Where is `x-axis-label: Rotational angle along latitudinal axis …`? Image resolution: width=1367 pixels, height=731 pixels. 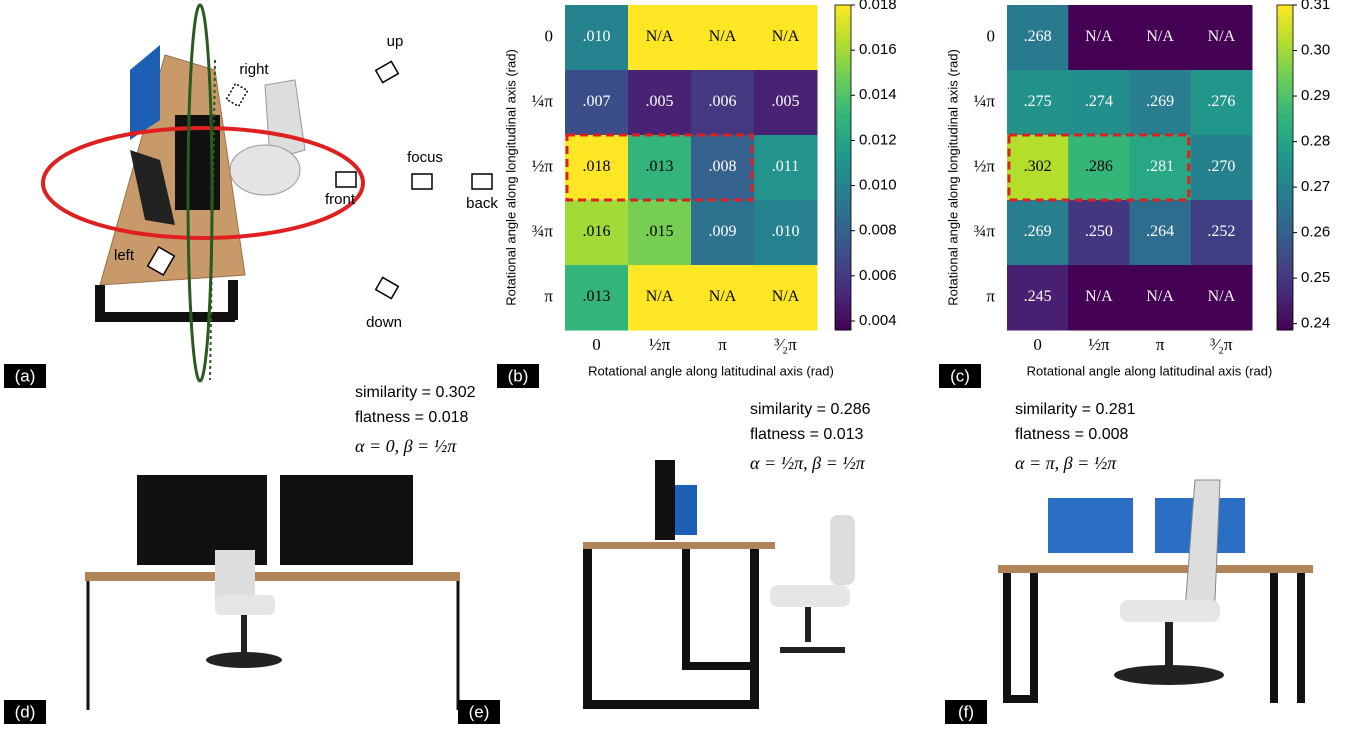 x-axis-label: Rotational angle along latitudinal axis … is located at coordinates (711, 370).